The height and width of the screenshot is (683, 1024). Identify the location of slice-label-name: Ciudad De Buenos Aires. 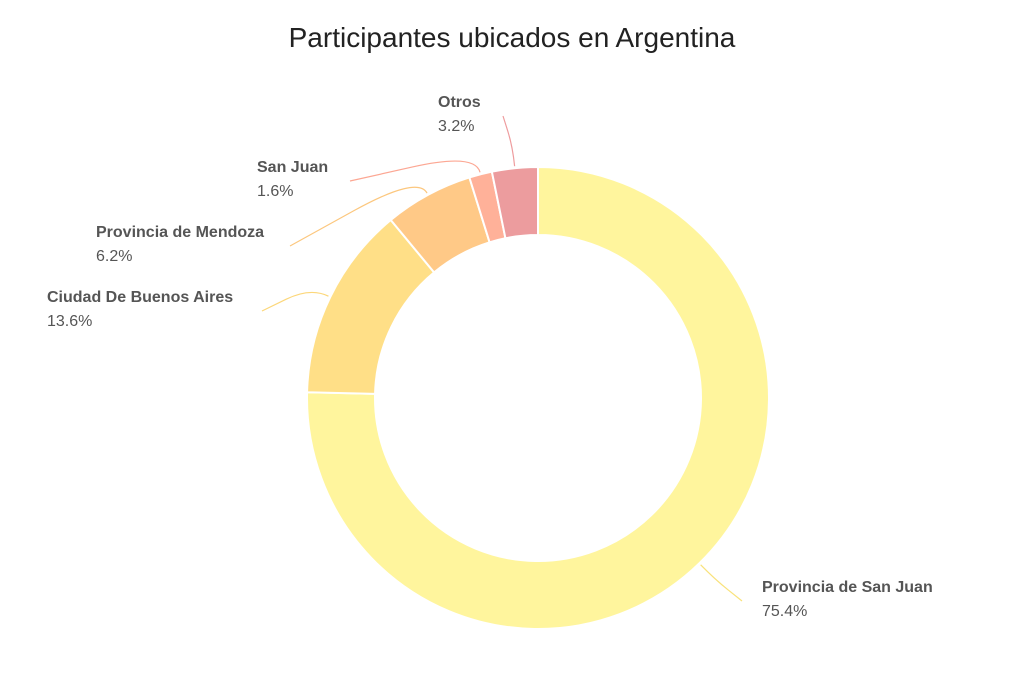
(140, 297).